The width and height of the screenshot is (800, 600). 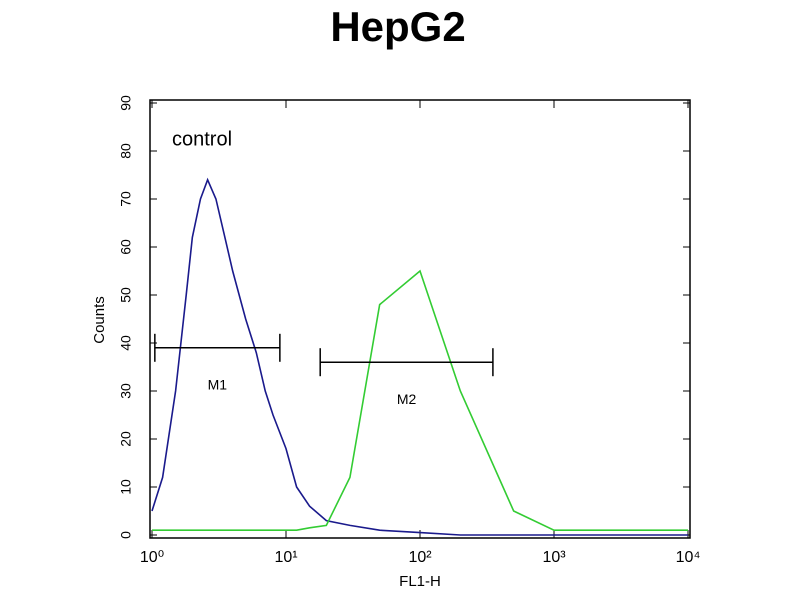 I want to click on y-tick-label: 60, so click(x=126, y=247).